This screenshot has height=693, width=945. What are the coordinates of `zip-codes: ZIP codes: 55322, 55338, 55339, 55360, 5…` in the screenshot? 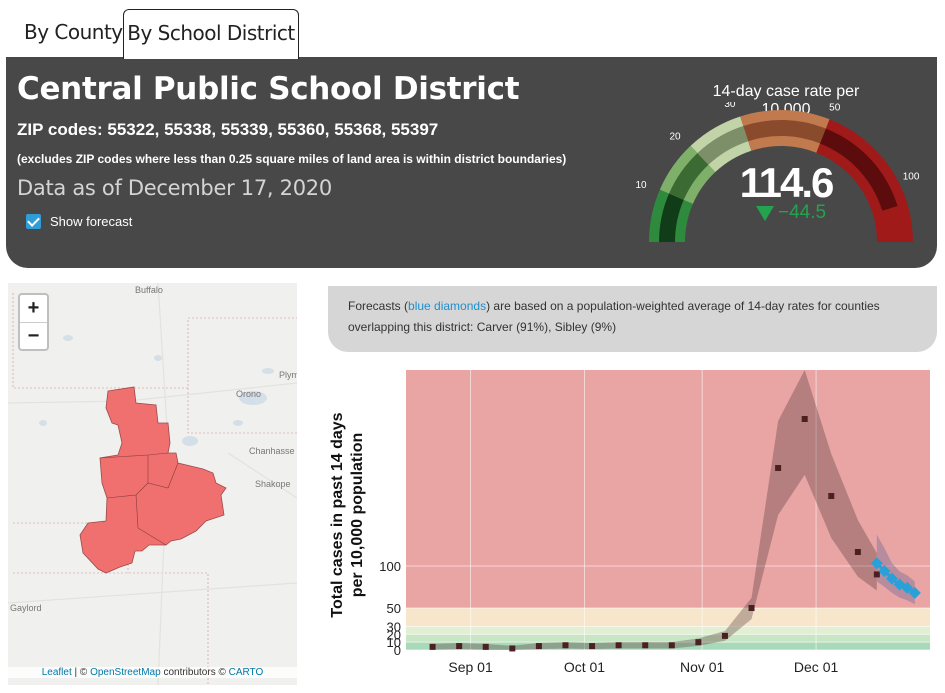 It's located at (228, 129).